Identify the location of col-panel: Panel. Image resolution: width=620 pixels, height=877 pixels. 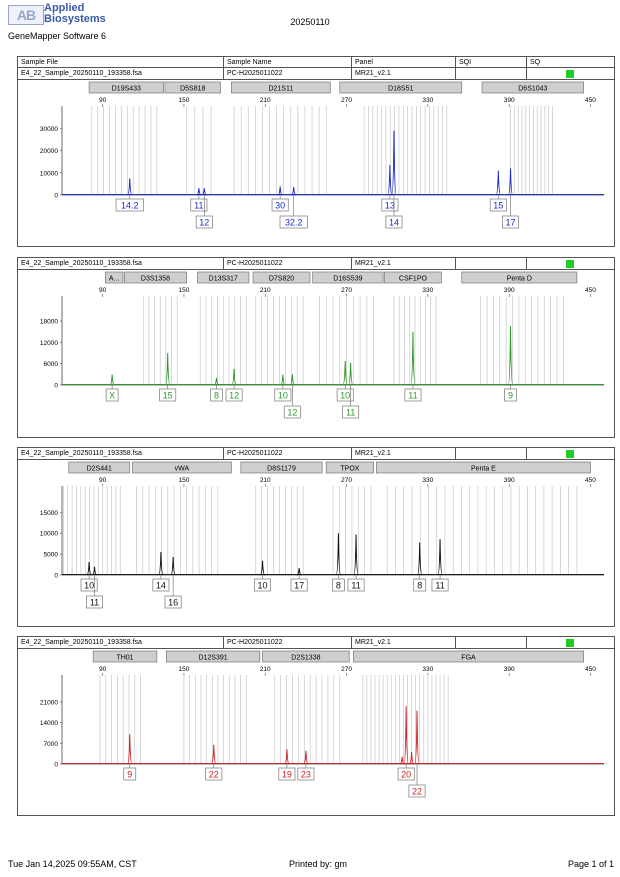
(364, 62).